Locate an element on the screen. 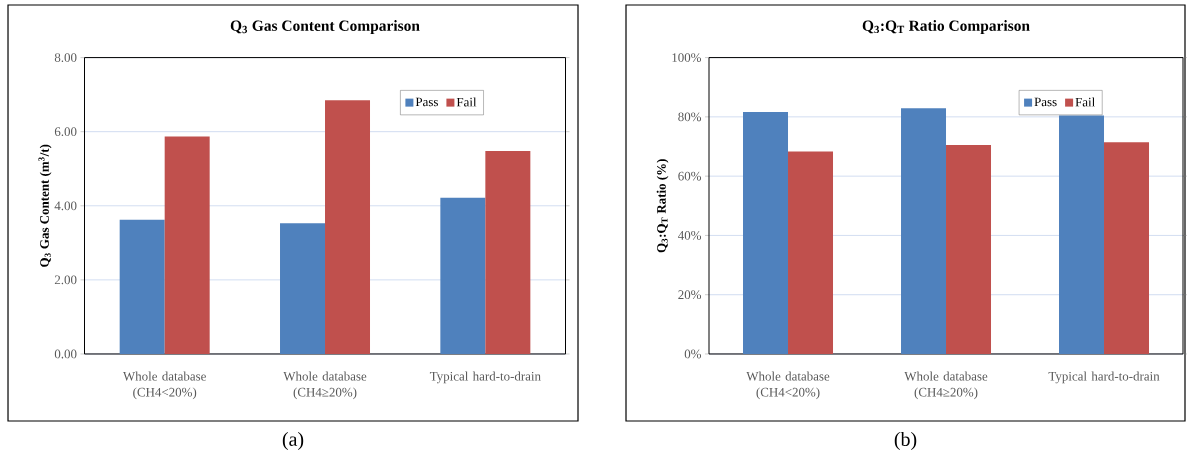 The width and height of the screenshot is (1188, 457). y-tick-label: 40% is located at coordinates (690, 235).